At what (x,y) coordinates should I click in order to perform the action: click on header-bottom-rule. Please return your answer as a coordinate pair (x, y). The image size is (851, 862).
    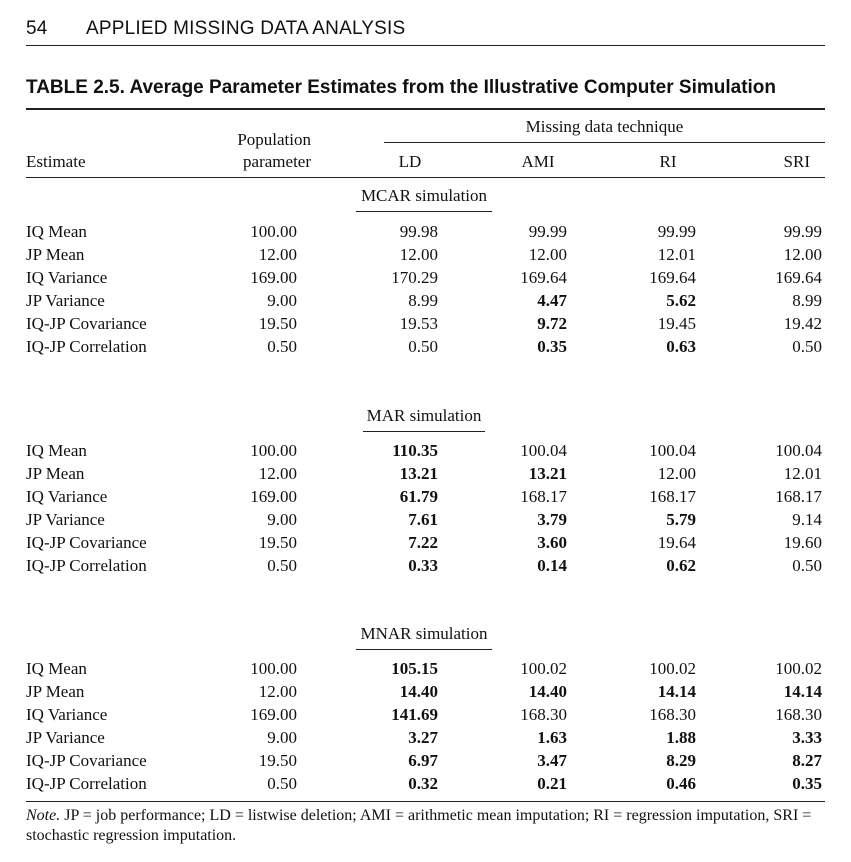
    Looking at the image, I should click on (425, 177).